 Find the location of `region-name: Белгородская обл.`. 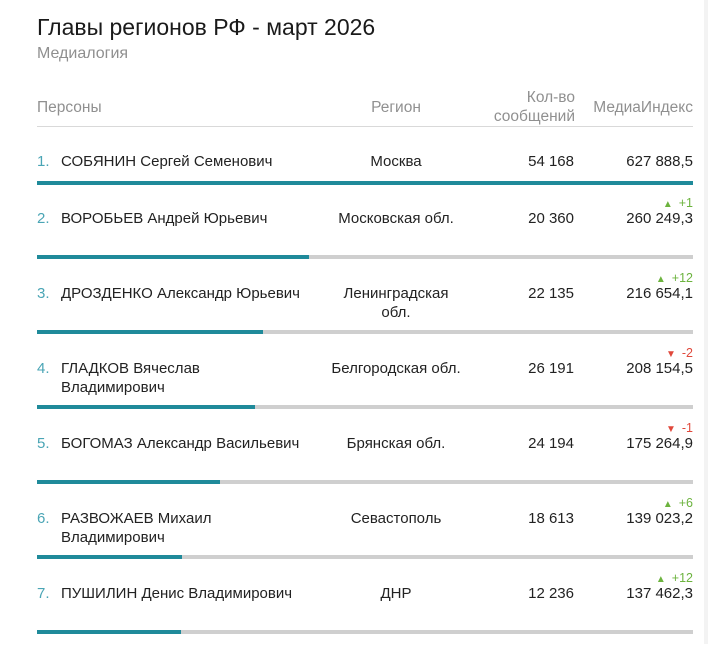

region-name: Белгородская обл. is located at coordinates (396, 368).